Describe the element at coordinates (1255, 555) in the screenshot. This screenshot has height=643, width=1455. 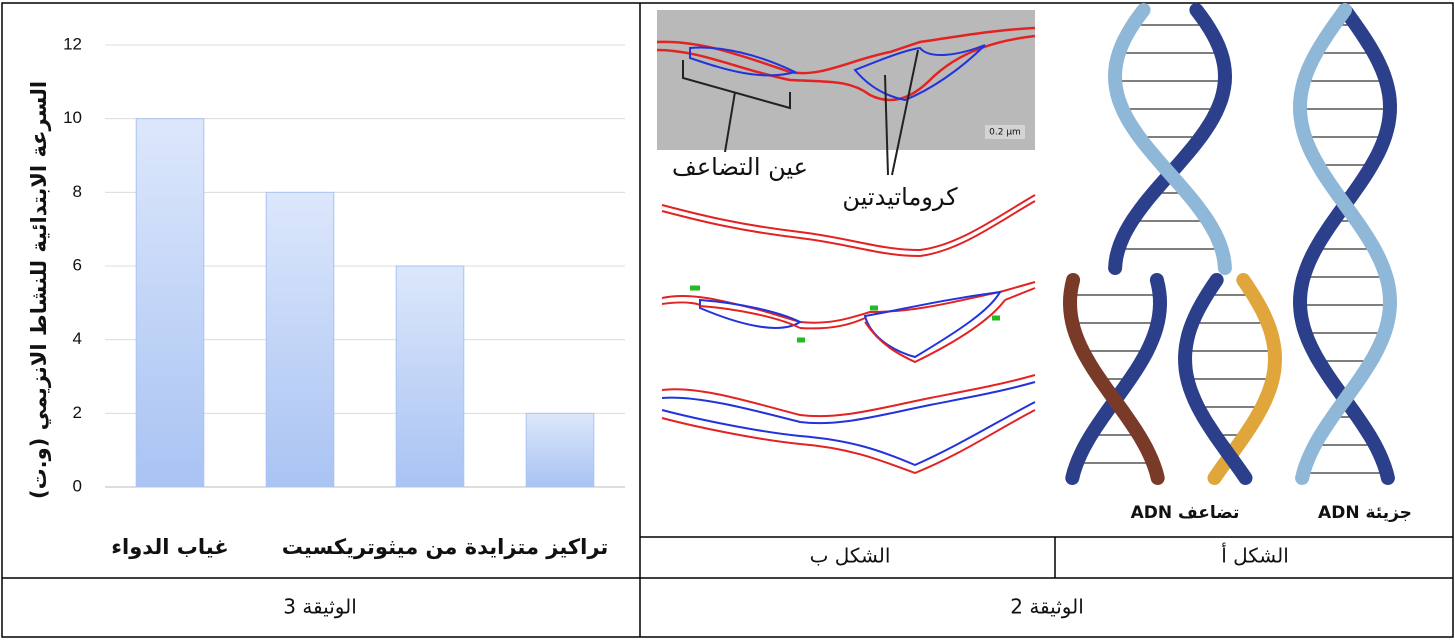
I see `caption: الشكل أ` at that location.